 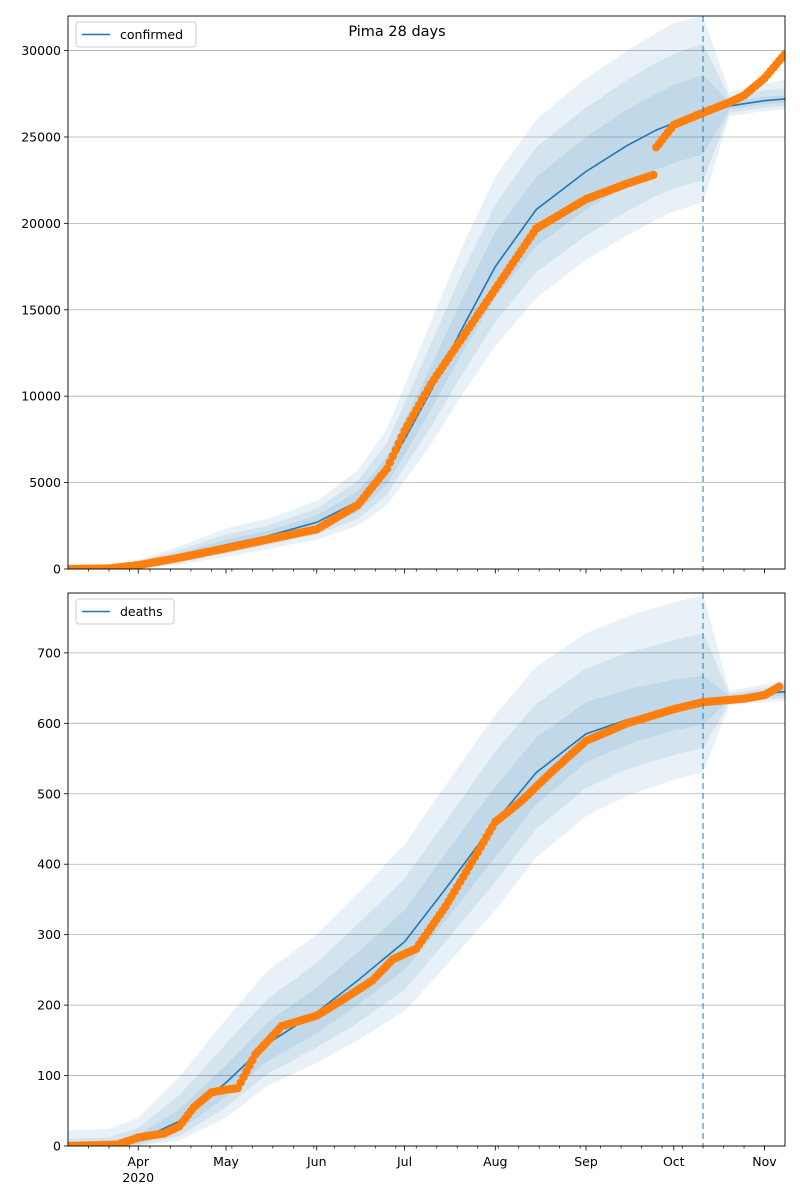 What do you see at coordinates (41, 309) in the screenshot?
I see `y-tick-label: 15000` at bounding box center [41, 309].